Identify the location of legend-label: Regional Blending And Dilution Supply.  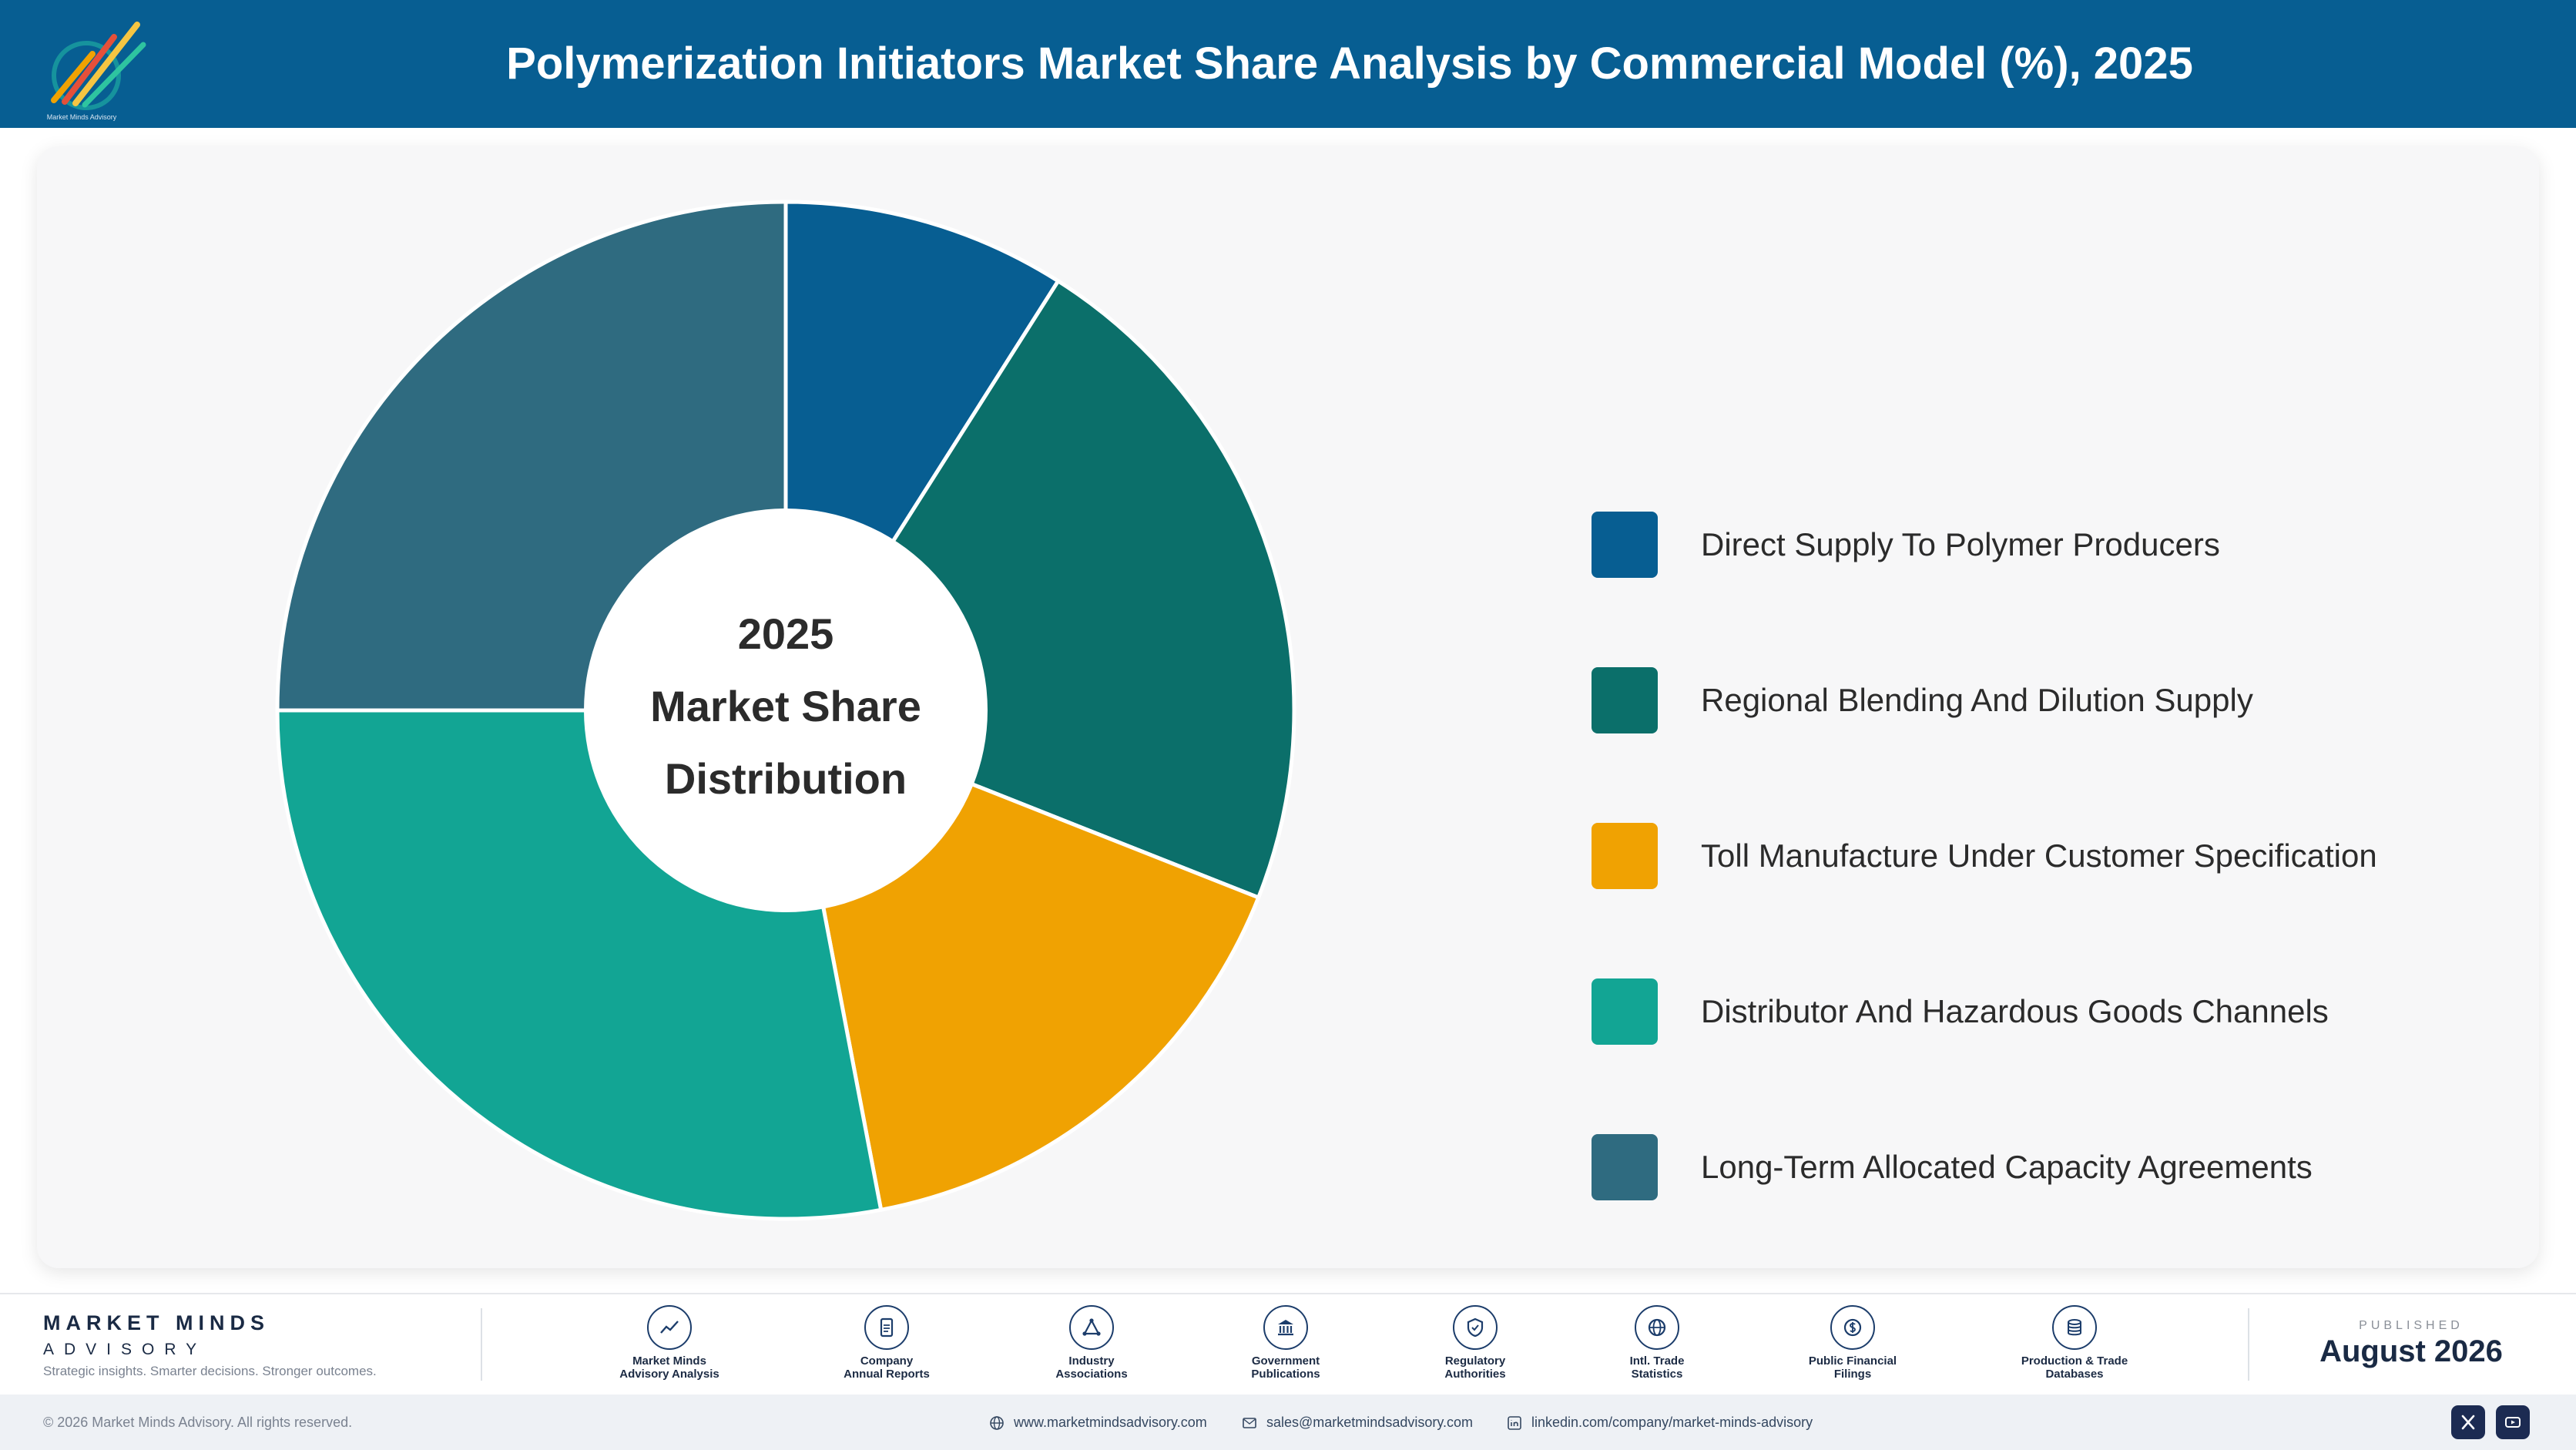
(1977, 700).